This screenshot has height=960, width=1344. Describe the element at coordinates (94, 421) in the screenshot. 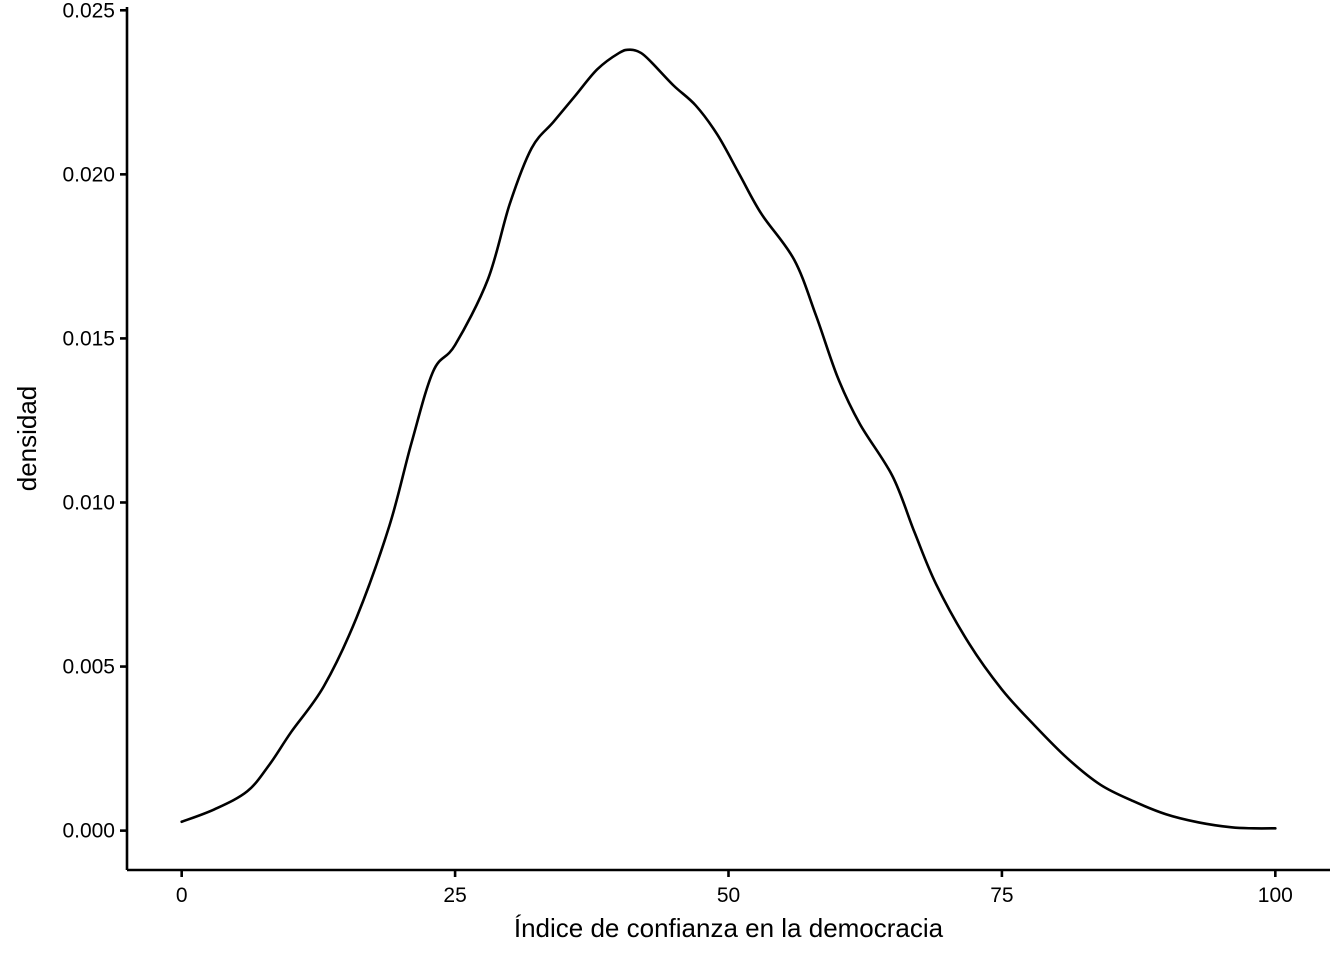

I see `y-axis-ticks: 0.000 0.005 0.010 0.015 0.020 0.025` at that location.